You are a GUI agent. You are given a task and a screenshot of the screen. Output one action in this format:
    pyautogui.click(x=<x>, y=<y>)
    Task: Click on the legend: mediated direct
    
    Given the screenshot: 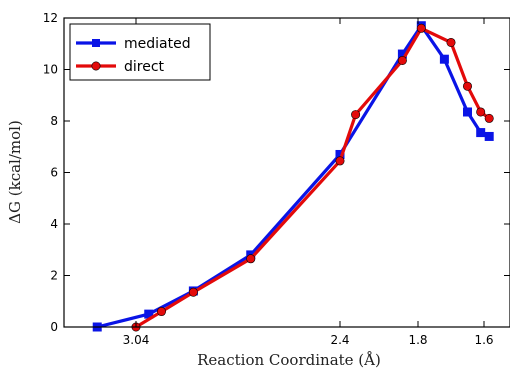 What is the action you would take?
    pyautogui.click(x=140, y=52)
    